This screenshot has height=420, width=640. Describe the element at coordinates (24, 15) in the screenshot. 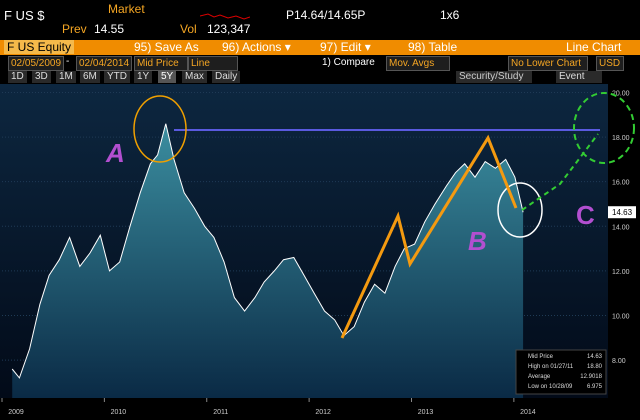

I see `ticker: F US $` at that location.